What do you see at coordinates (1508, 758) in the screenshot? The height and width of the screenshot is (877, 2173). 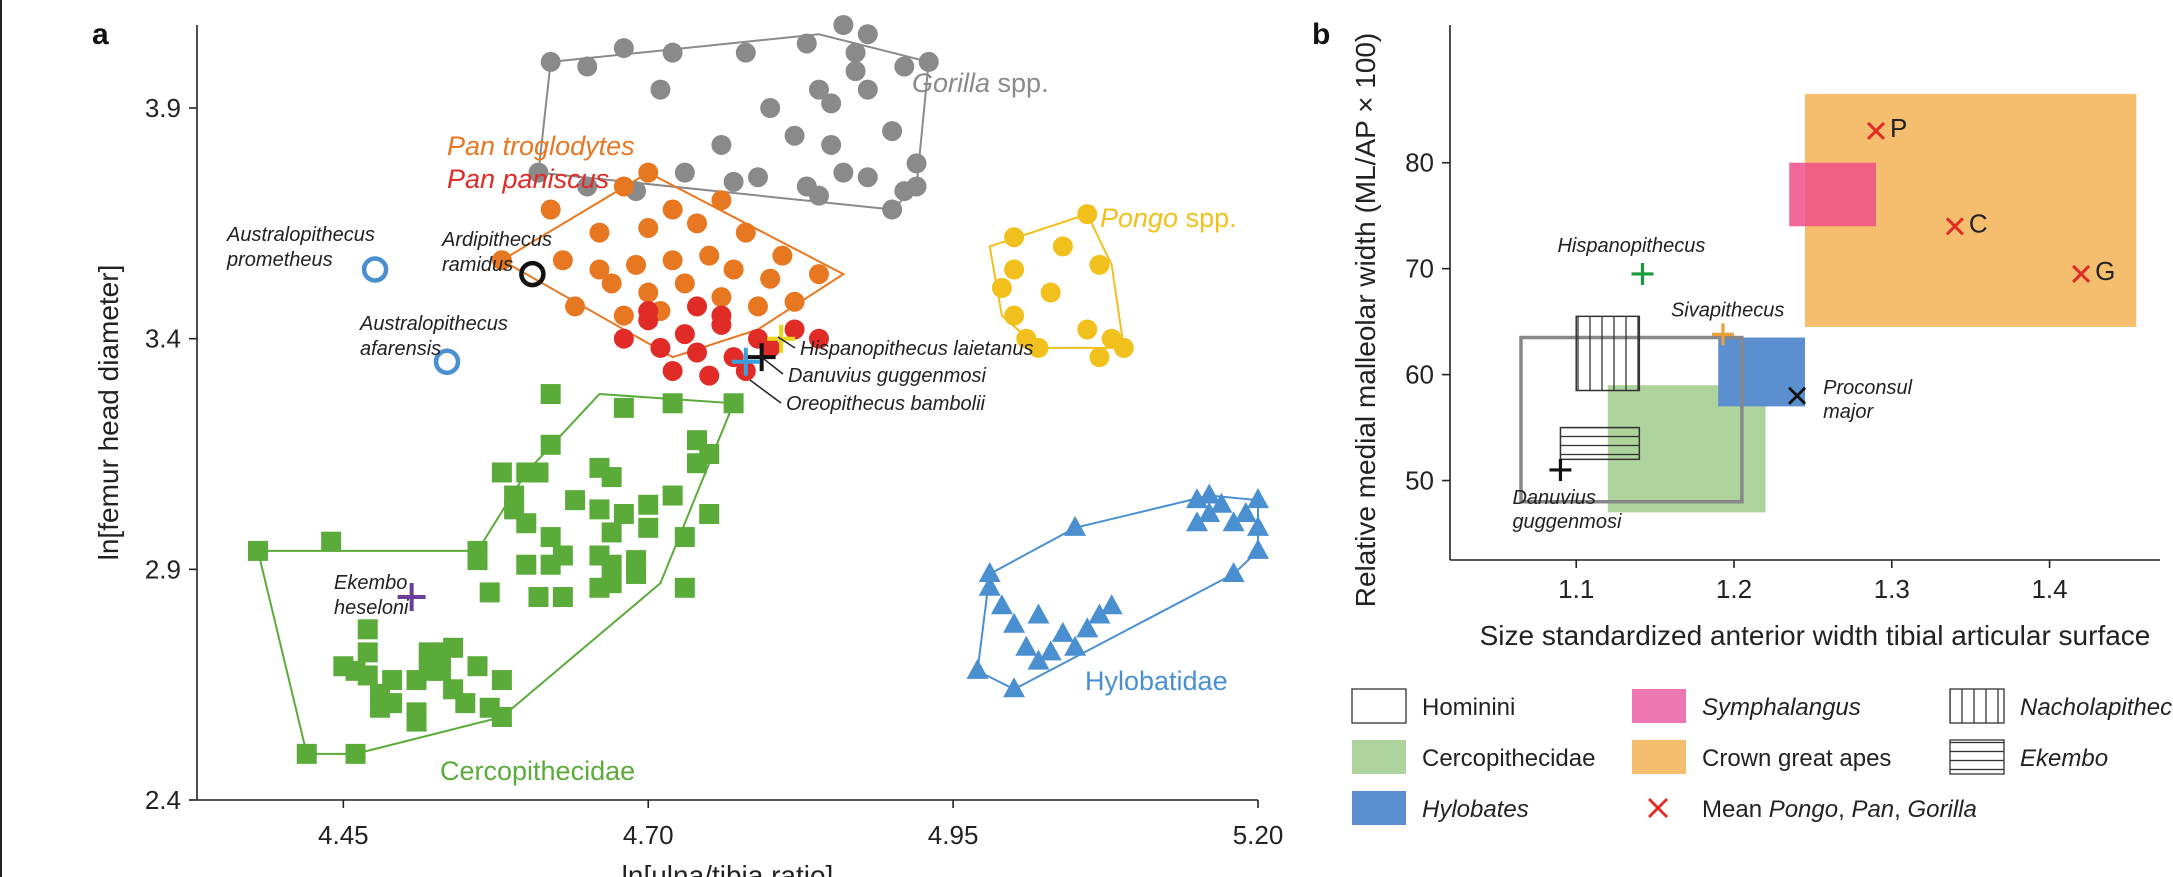 I see `legend-cercopithecidae-label: Cercopithecidae` at bounding box center [1508, 758].